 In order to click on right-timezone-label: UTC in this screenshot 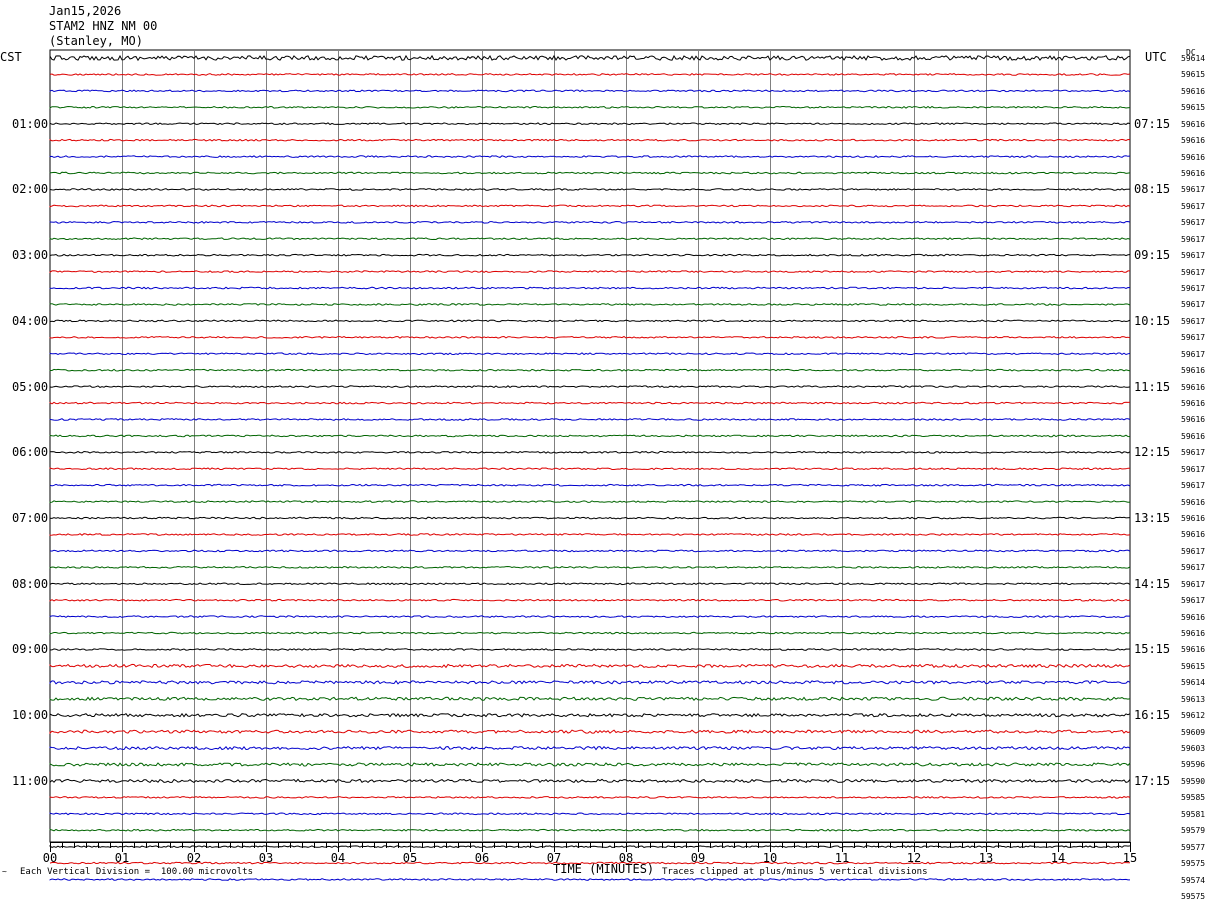, I will do `click(1156, 57)`.